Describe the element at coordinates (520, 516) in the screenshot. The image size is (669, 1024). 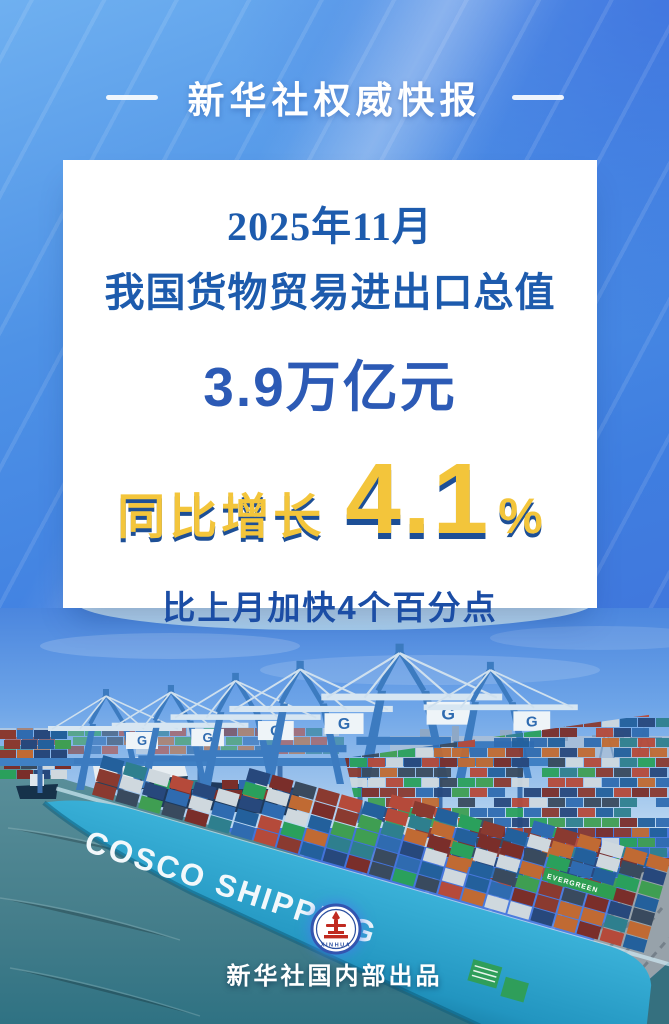
I see `growth-unit: %` at that location.